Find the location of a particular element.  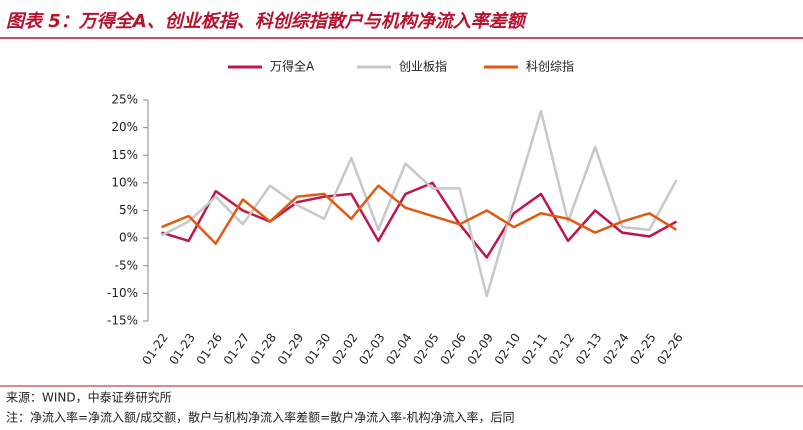

x-tick-label: 02-13 is located at coordinates (588, 349).